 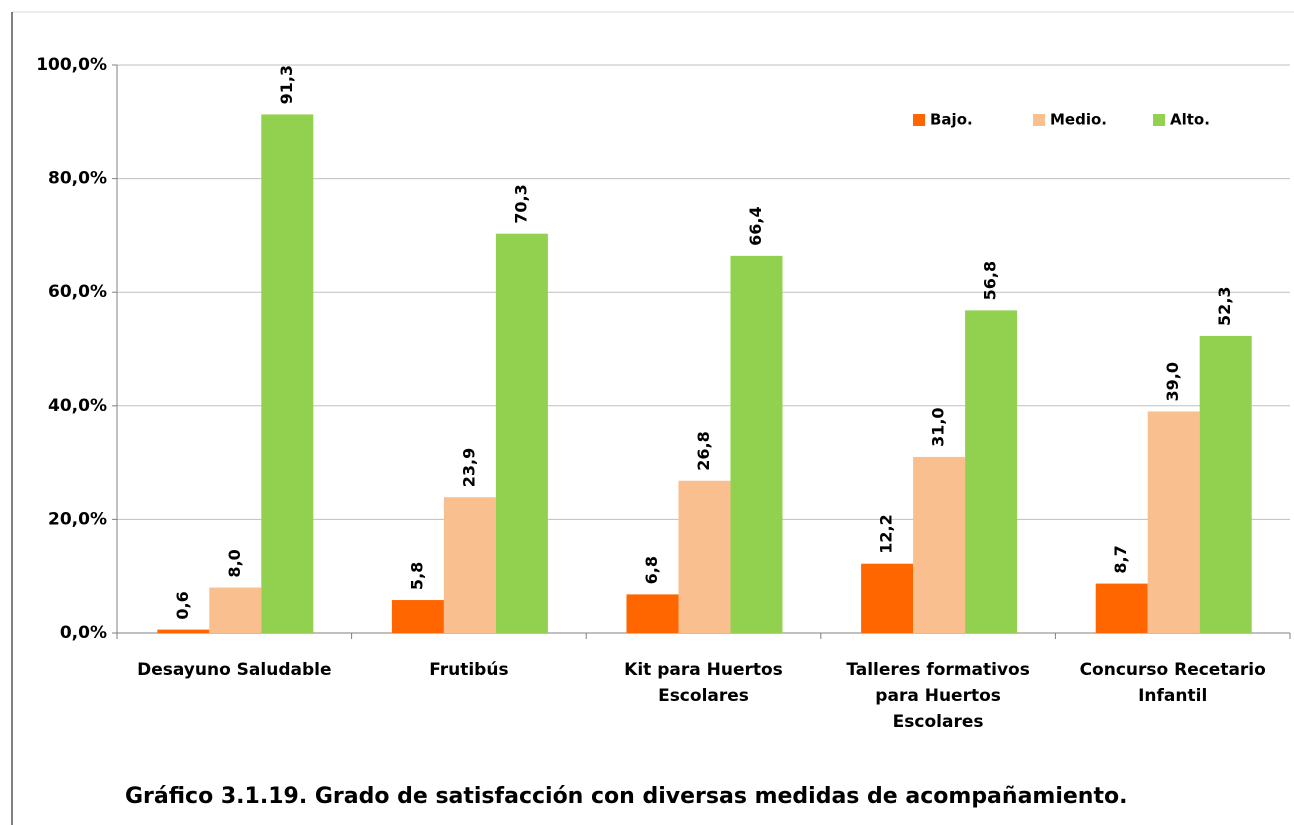 I want to click on x-tick-label: Infantil, so click(x=1172, y=696).